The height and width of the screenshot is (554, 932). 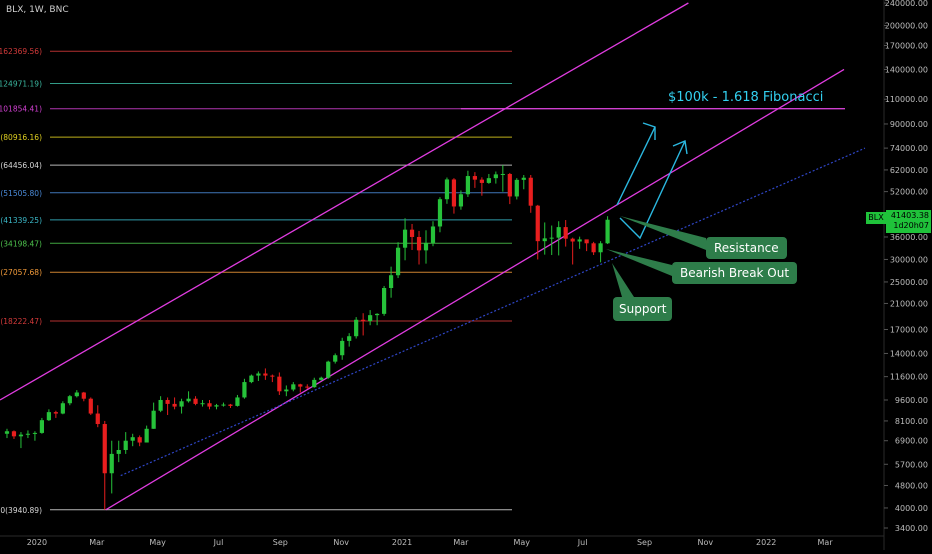 I want to click on x-tick-label: Sep, so click(x=280, y=542).